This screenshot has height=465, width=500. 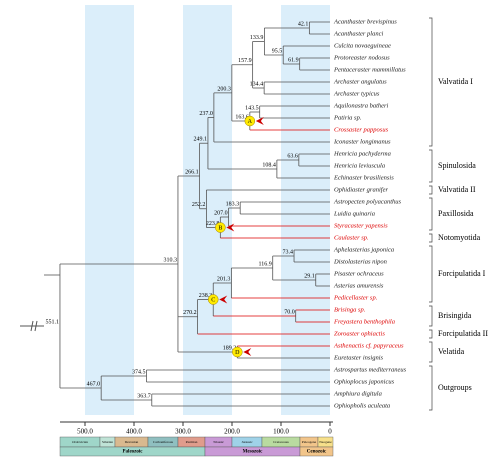 I want to click on taxon-label: Pedicellaster sp., so click(x=355, y=297).